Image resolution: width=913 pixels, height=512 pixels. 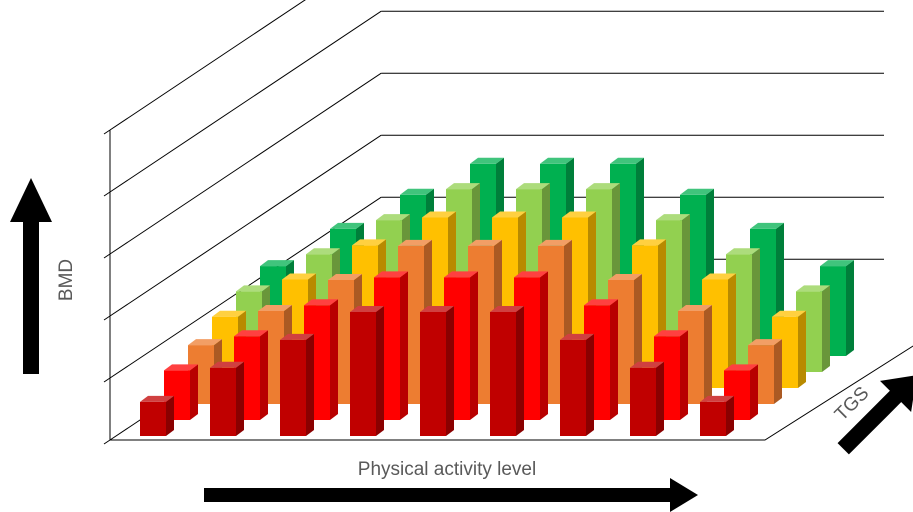 What do you see at coordinates (451, 495) in the screenshot?
I see `activity-right-arrow-icon` at bounding box center [451, 495].